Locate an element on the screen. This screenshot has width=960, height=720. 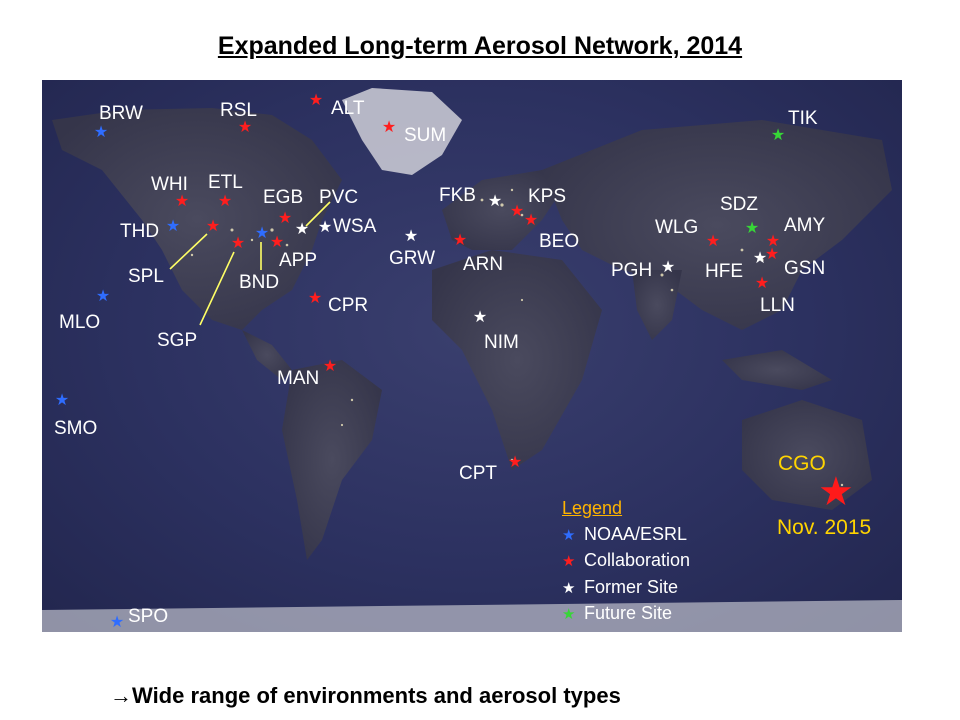
legend-green-star-icon: ★ is located at coordinates (569, 614).